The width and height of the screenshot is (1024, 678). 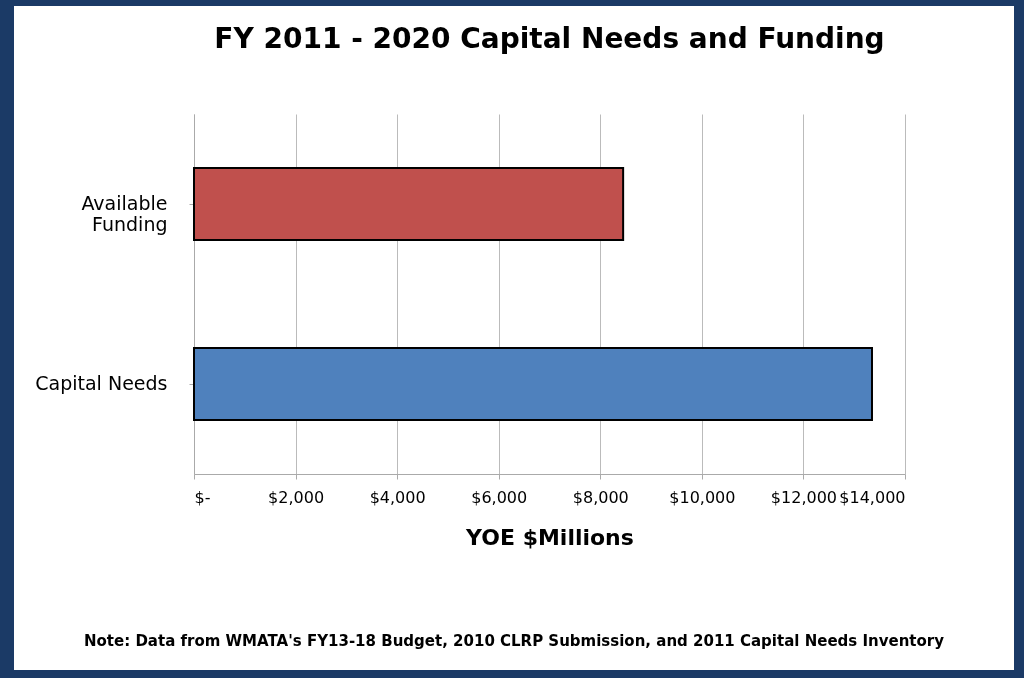 I want to click on chart-title: FY 2011 - 2020 Capital Needs and Funding, so click(x=549, y=38).